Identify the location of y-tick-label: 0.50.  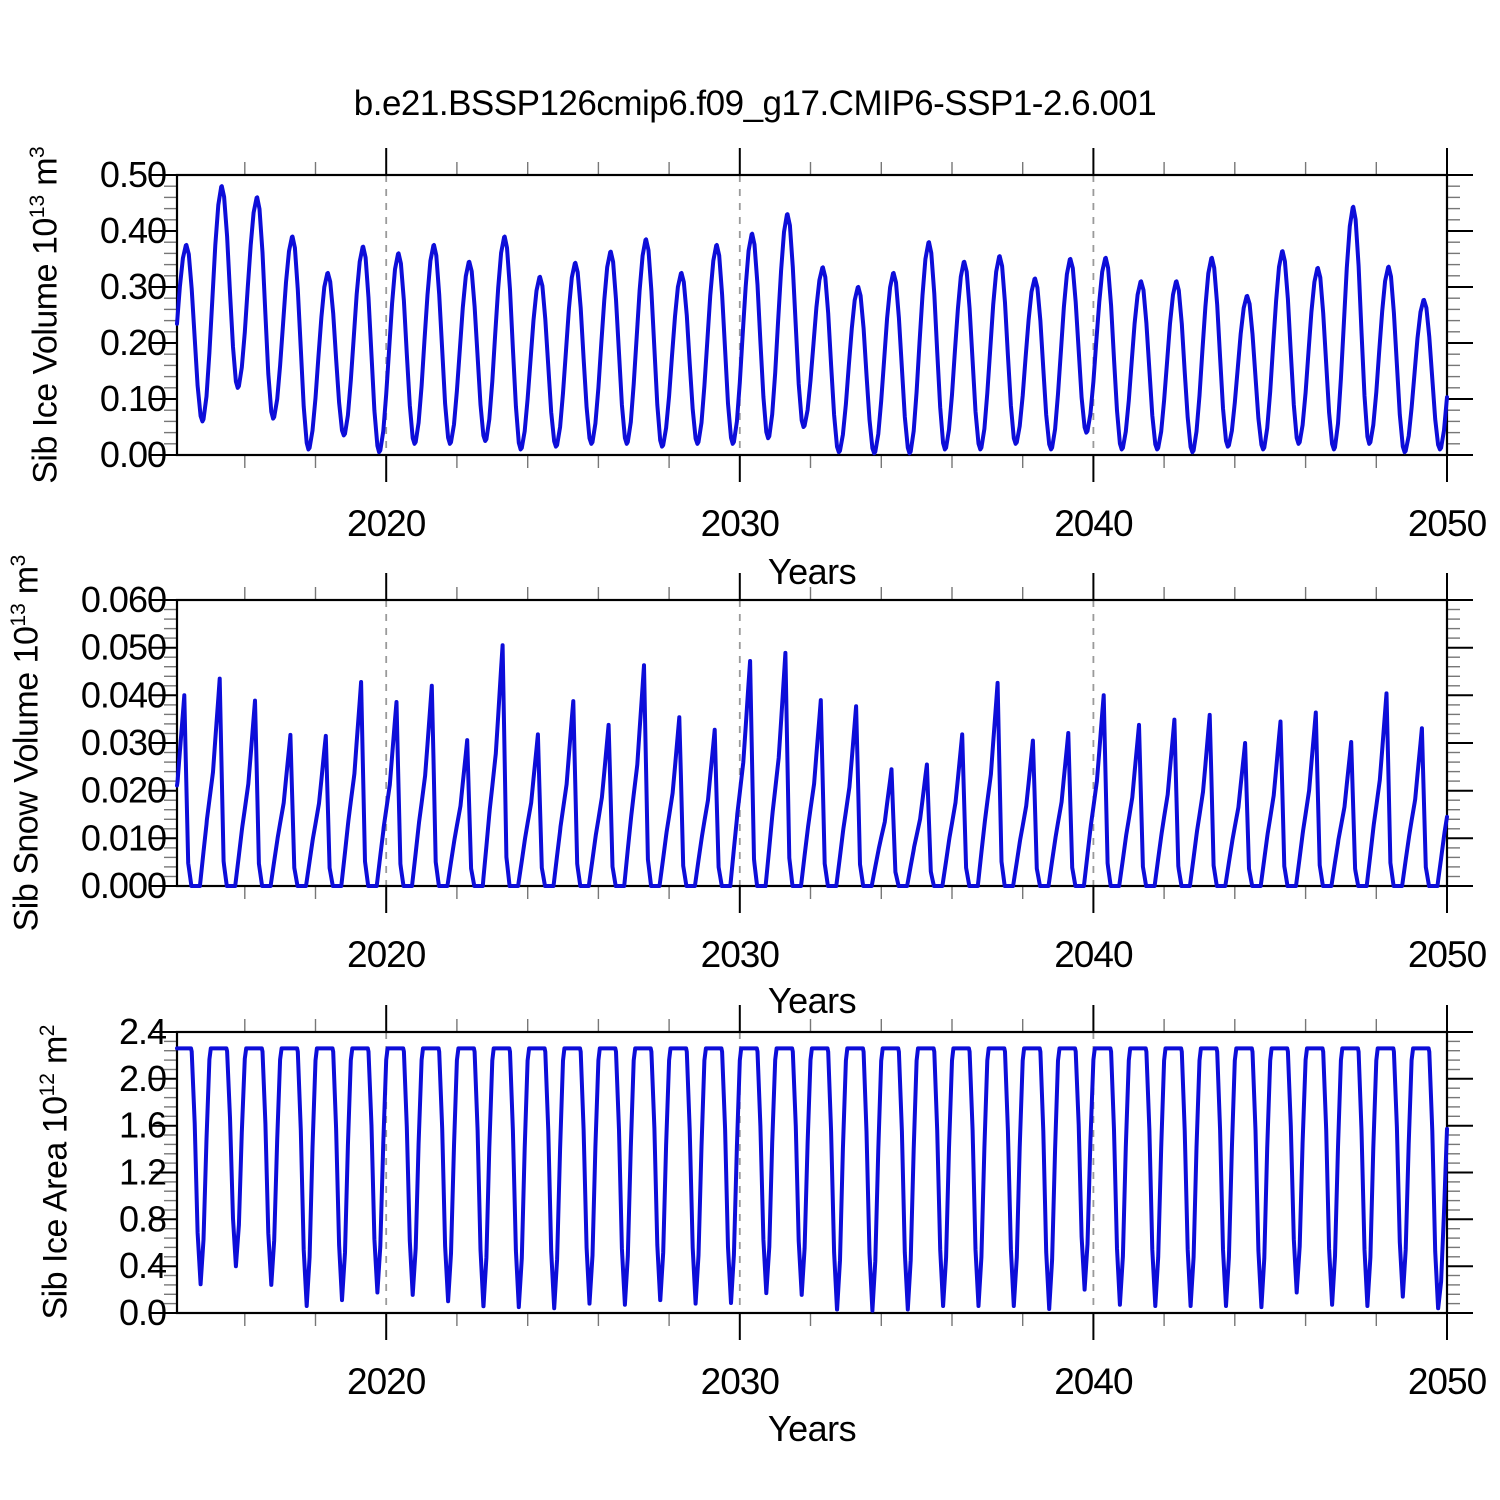
(133, 174).